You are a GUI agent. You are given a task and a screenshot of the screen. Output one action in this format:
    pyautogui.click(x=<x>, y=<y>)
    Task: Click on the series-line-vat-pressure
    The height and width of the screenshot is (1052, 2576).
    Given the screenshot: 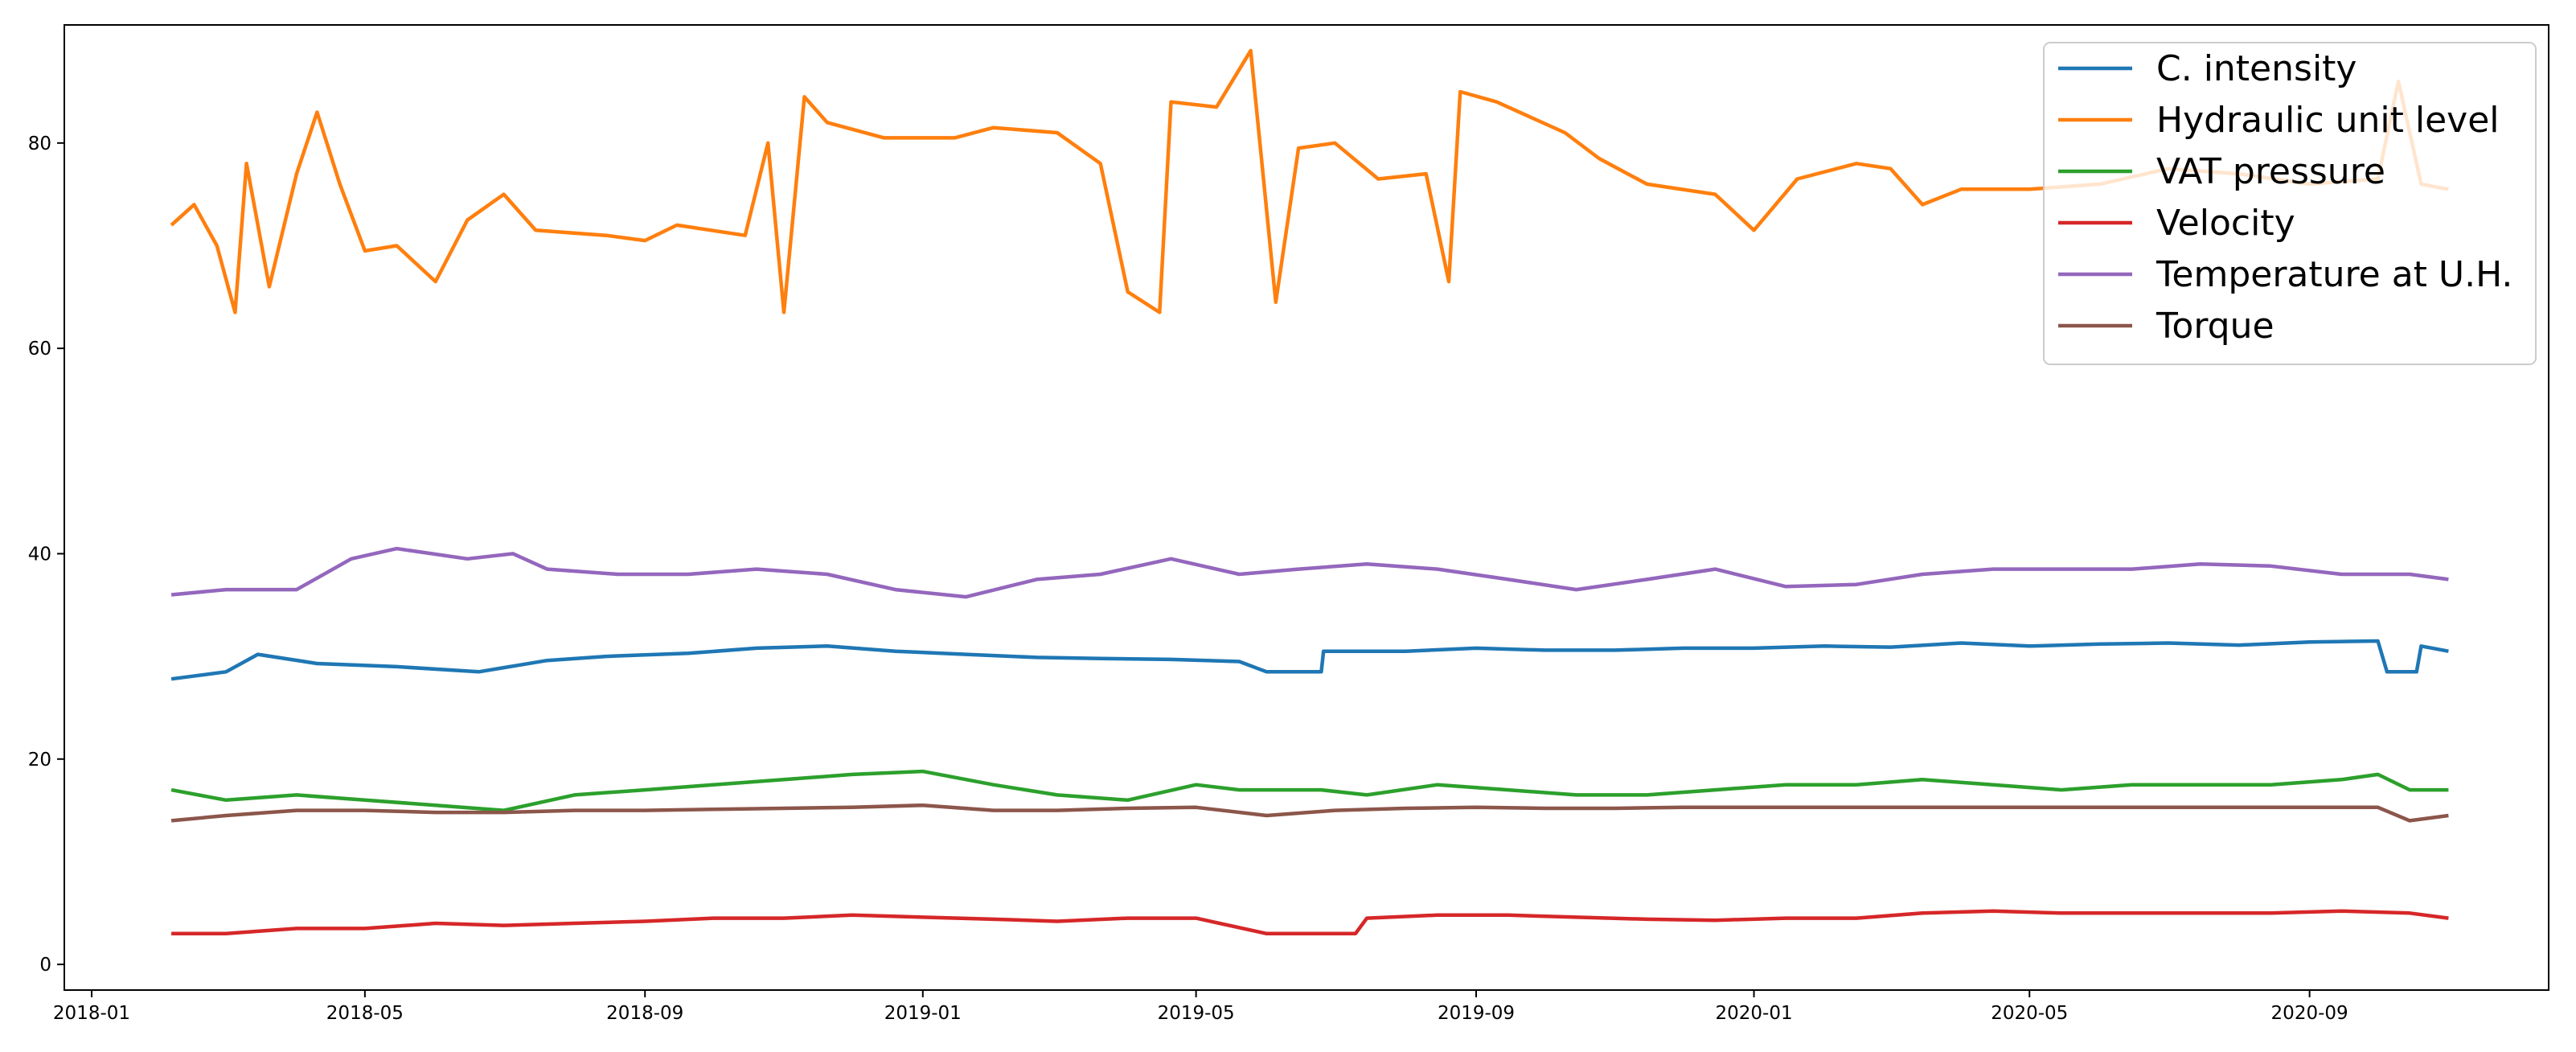 What is the action you would take?
    pyautogui.click(x=1309, y=791)
    